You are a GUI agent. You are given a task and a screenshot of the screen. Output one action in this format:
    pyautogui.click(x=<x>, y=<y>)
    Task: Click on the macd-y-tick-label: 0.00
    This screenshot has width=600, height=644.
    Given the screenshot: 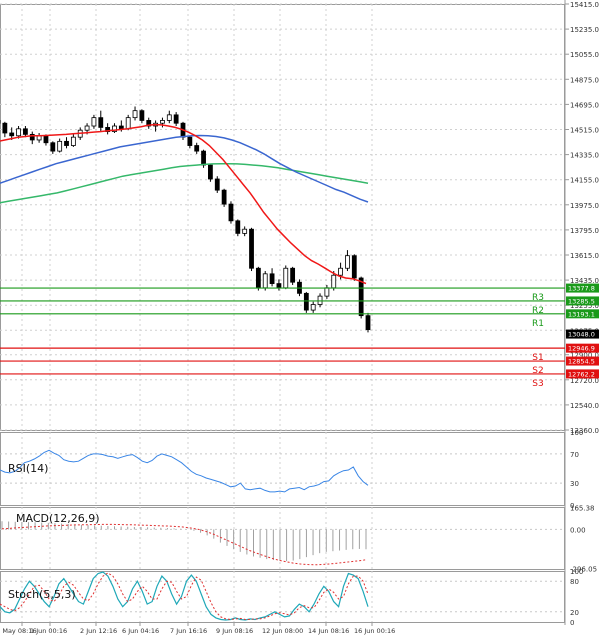 What is the action you would take?
    pyautogui.click(x=578, y=530)
    